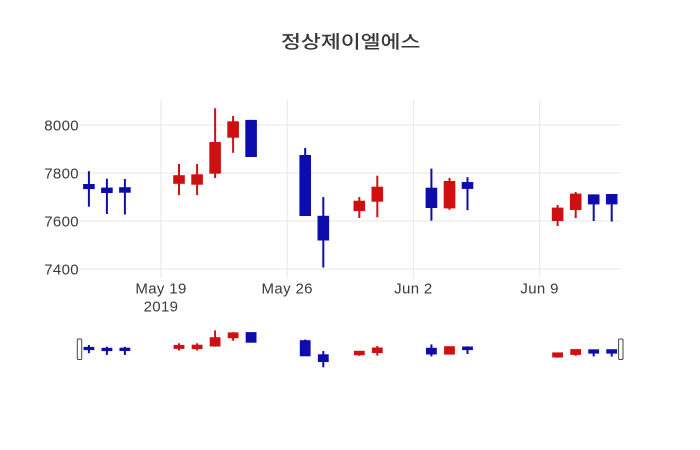 The image size is (700, 450). Describe the element at coordinates (161, 307) in the screenshot. I see `svg-text: 2019` at that location.